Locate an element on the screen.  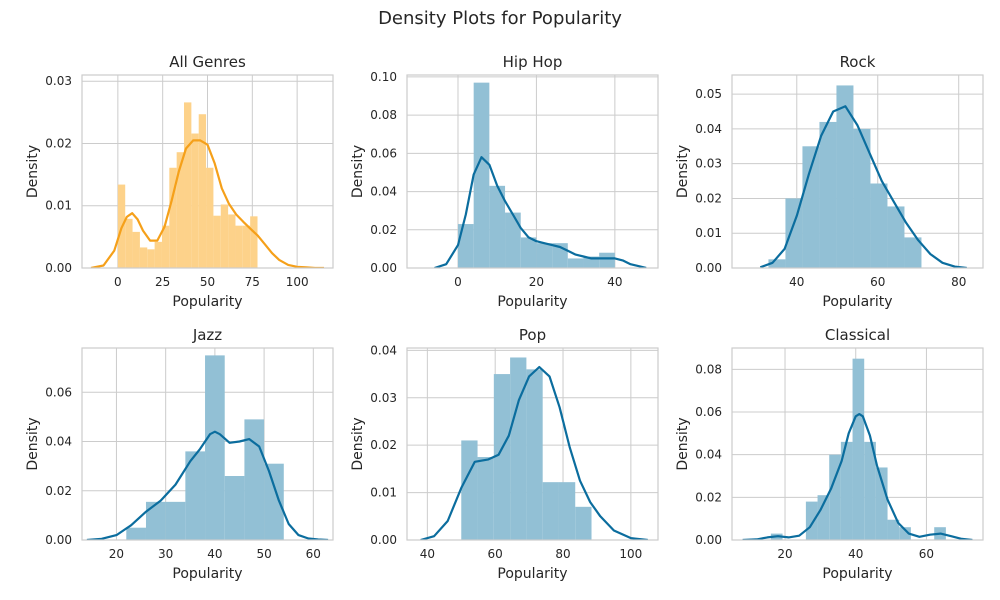
y-tick-label: 0.03 is located at coordinates (58, 81).